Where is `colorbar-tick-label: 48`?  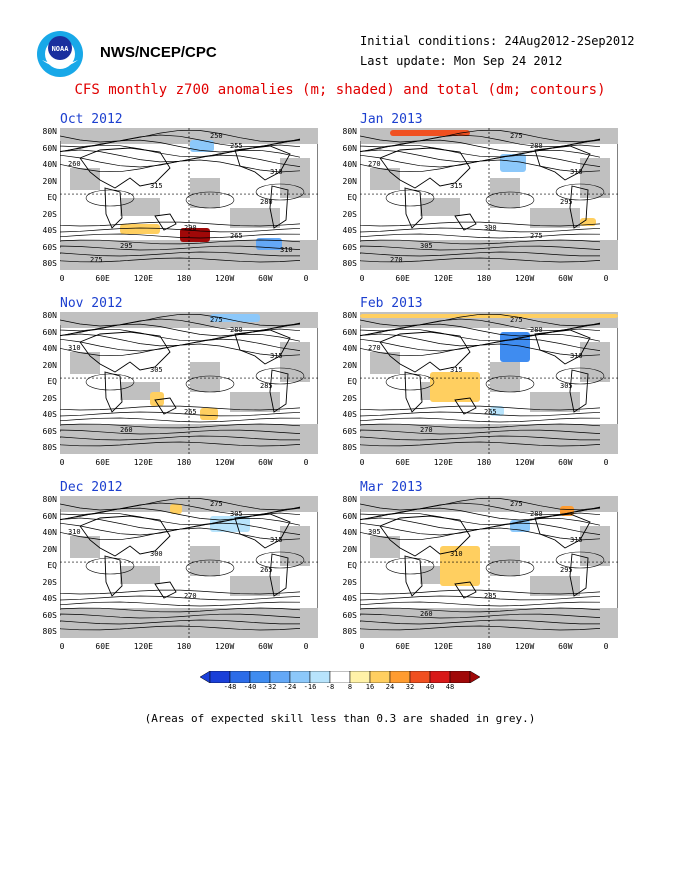 colorbar-tick-label: 48 is located at coordinates (450, 687).